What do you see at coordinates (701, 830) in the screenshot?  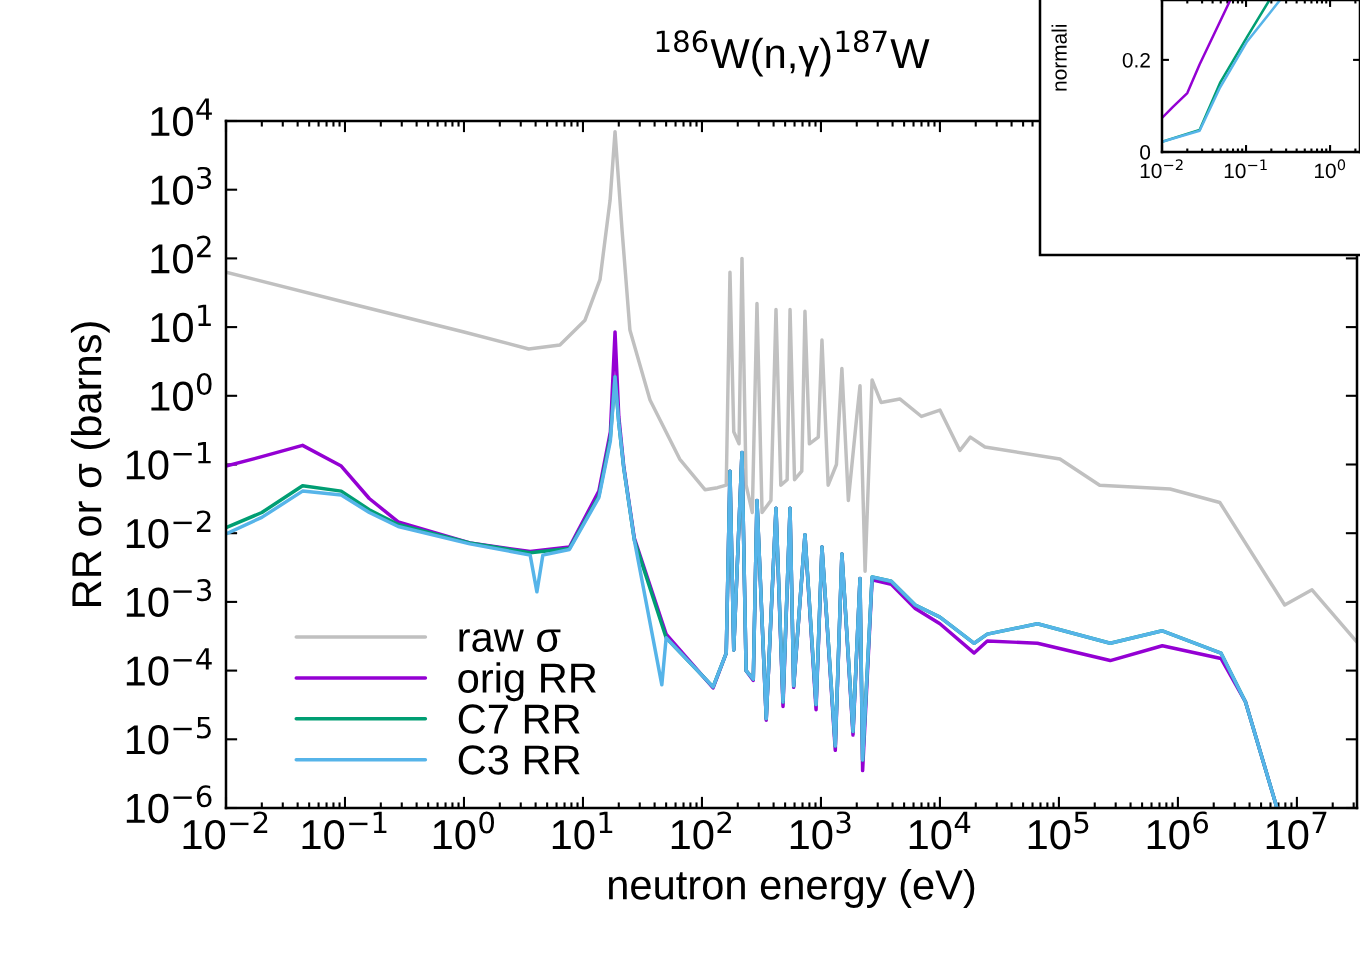 I see `x-tick-label: 10$^{2}$` at bounding box center [701, 830].